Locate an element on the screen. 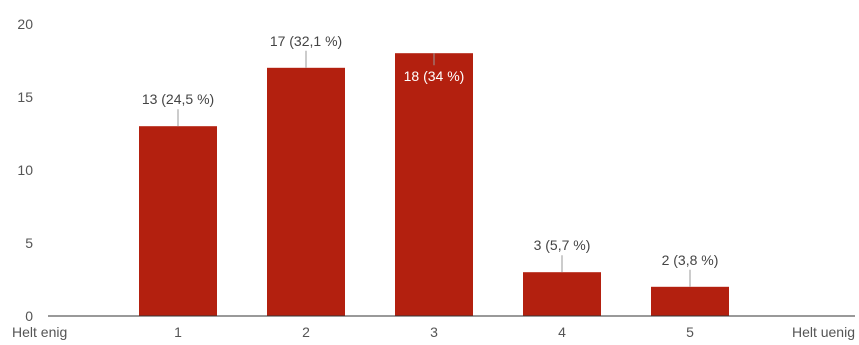 This screenshot has height=345, width=859. x-axis-ticks: 1 2 3 4 5 is located at coordinates (434, 332).